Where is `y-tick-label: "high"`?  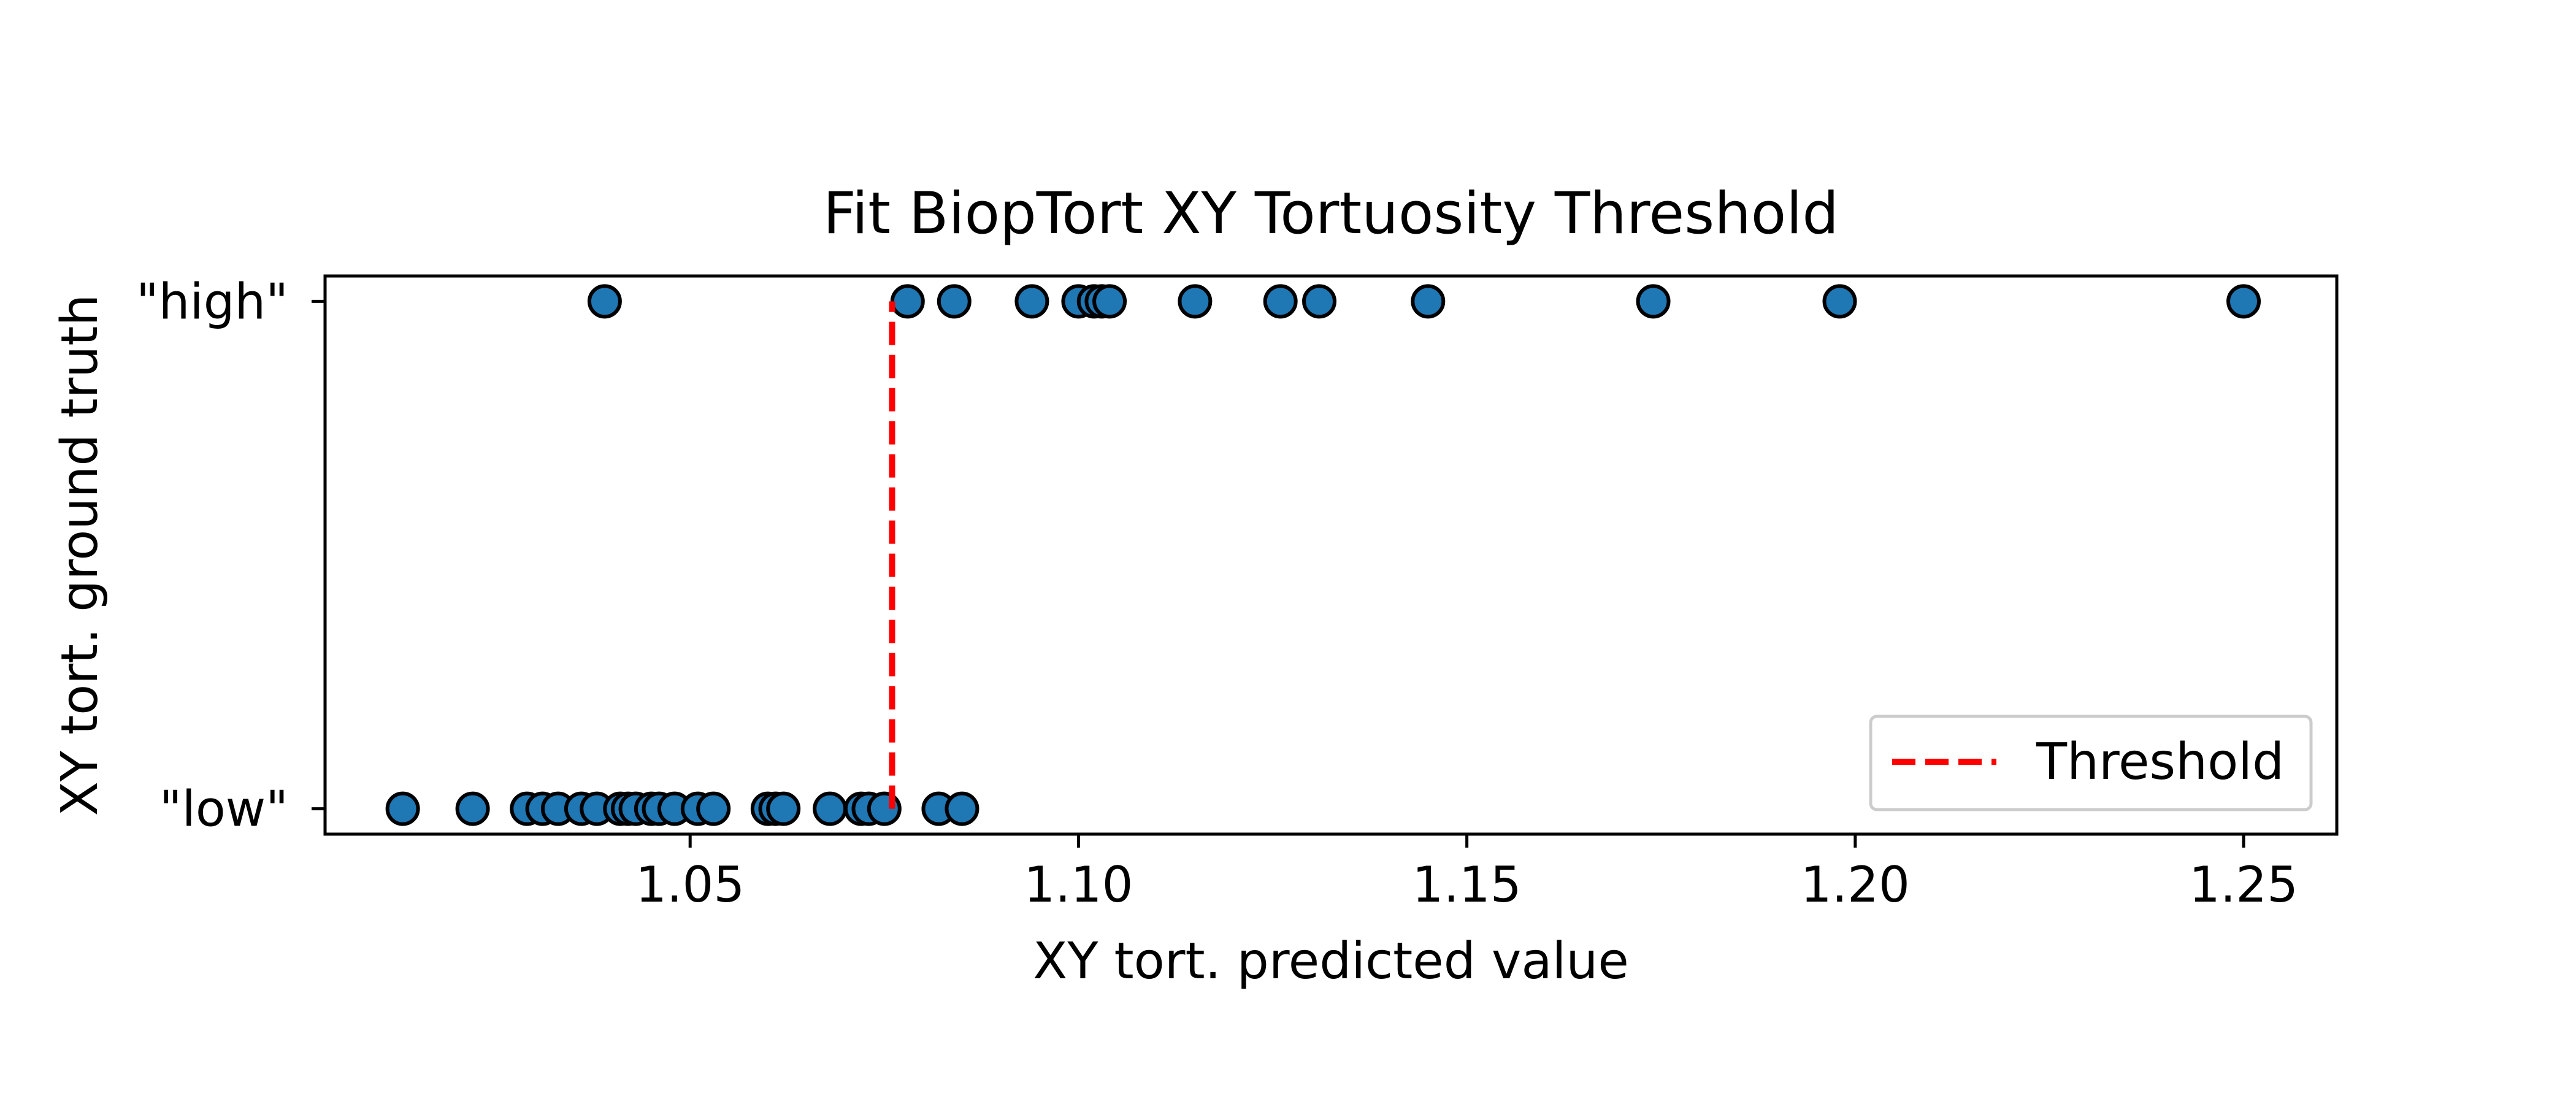 y-tick-label: "high" is located at coordinates (212, 301).